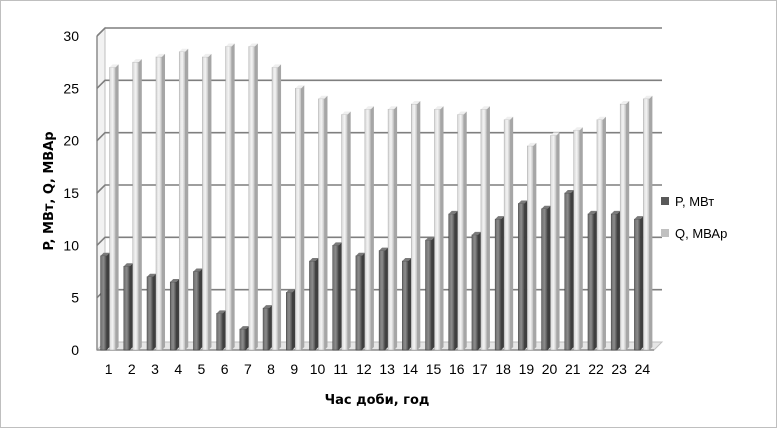 Image resolution: width=777 pixels, height=429 pixels. I want to click on x-tick-label: 12, so click(364, 369).